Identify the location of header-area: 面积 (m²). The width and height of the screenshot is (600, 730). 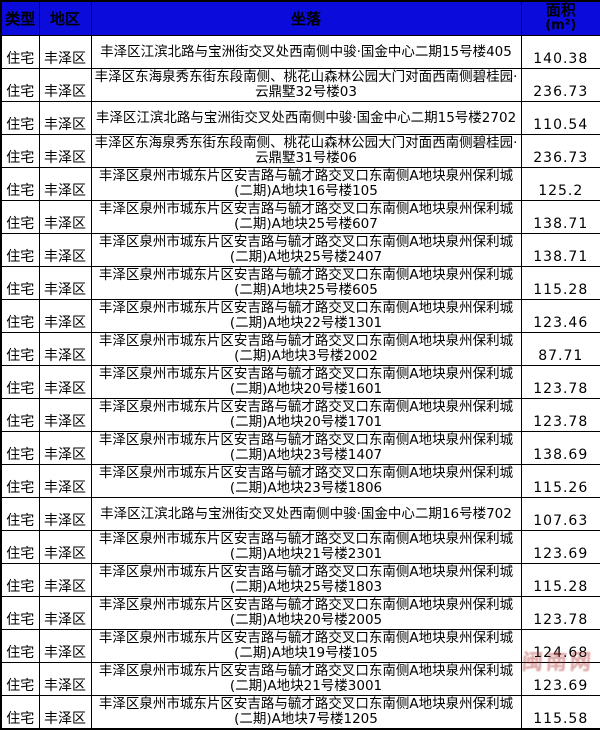
(560, 18).